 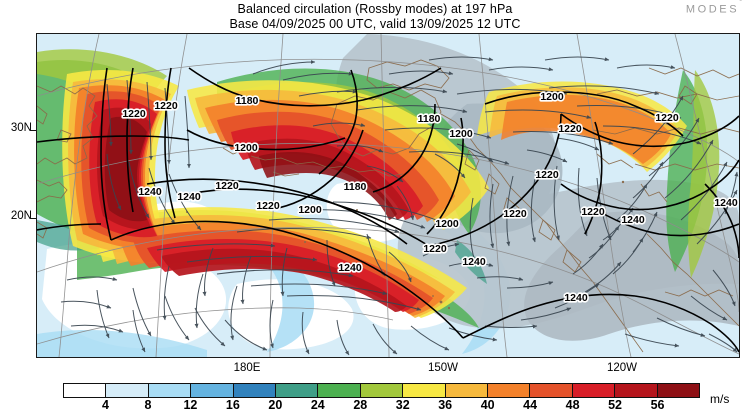 I want to click on colorbar-tick-label: 12, so click(x=190, y=405).